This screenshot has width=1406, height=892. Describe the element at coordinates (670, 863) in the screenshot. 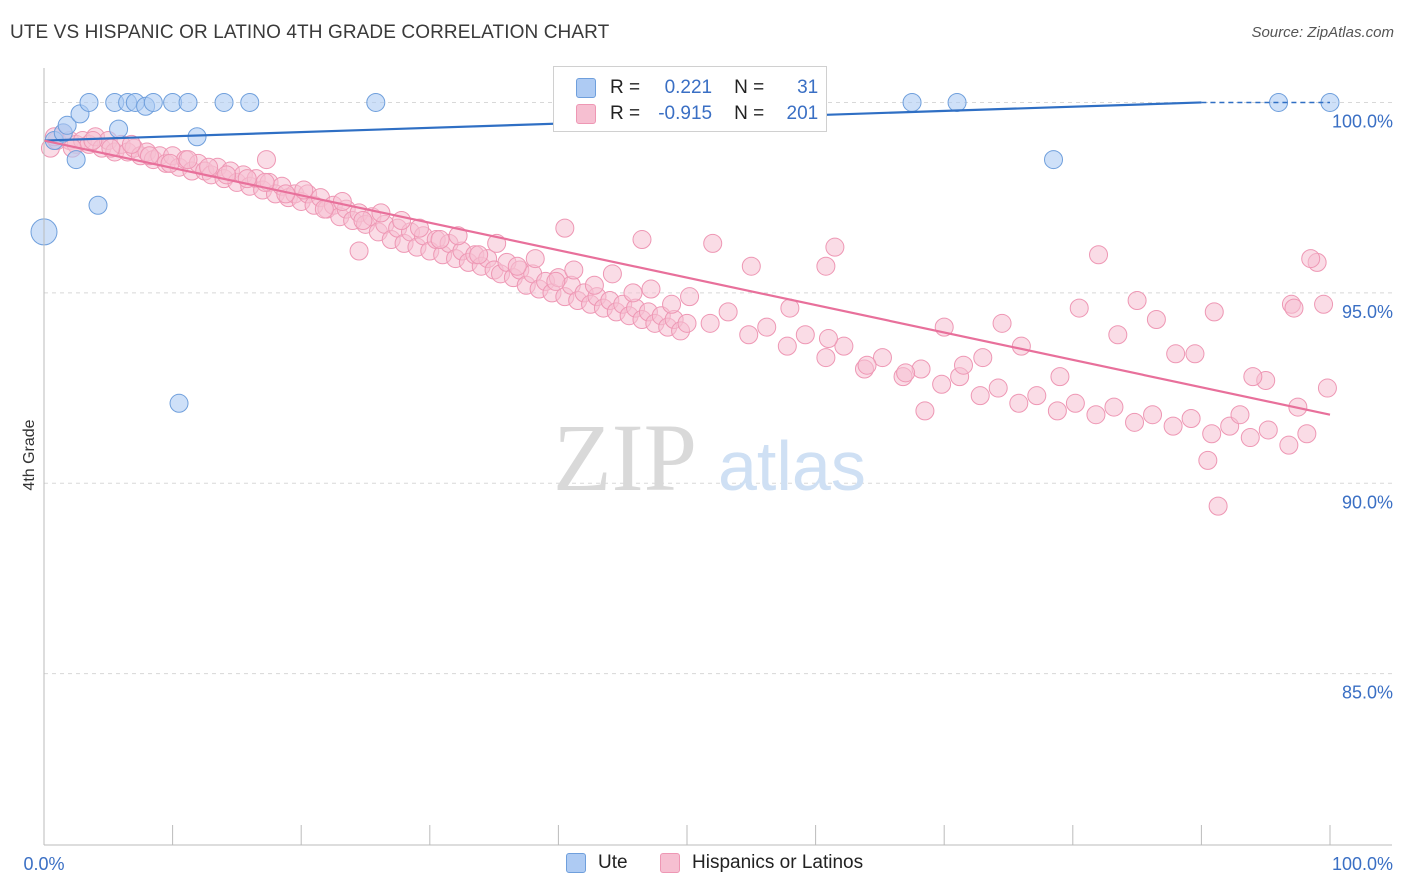

I see `bottom-legend-swatch-hispanic` at that location.